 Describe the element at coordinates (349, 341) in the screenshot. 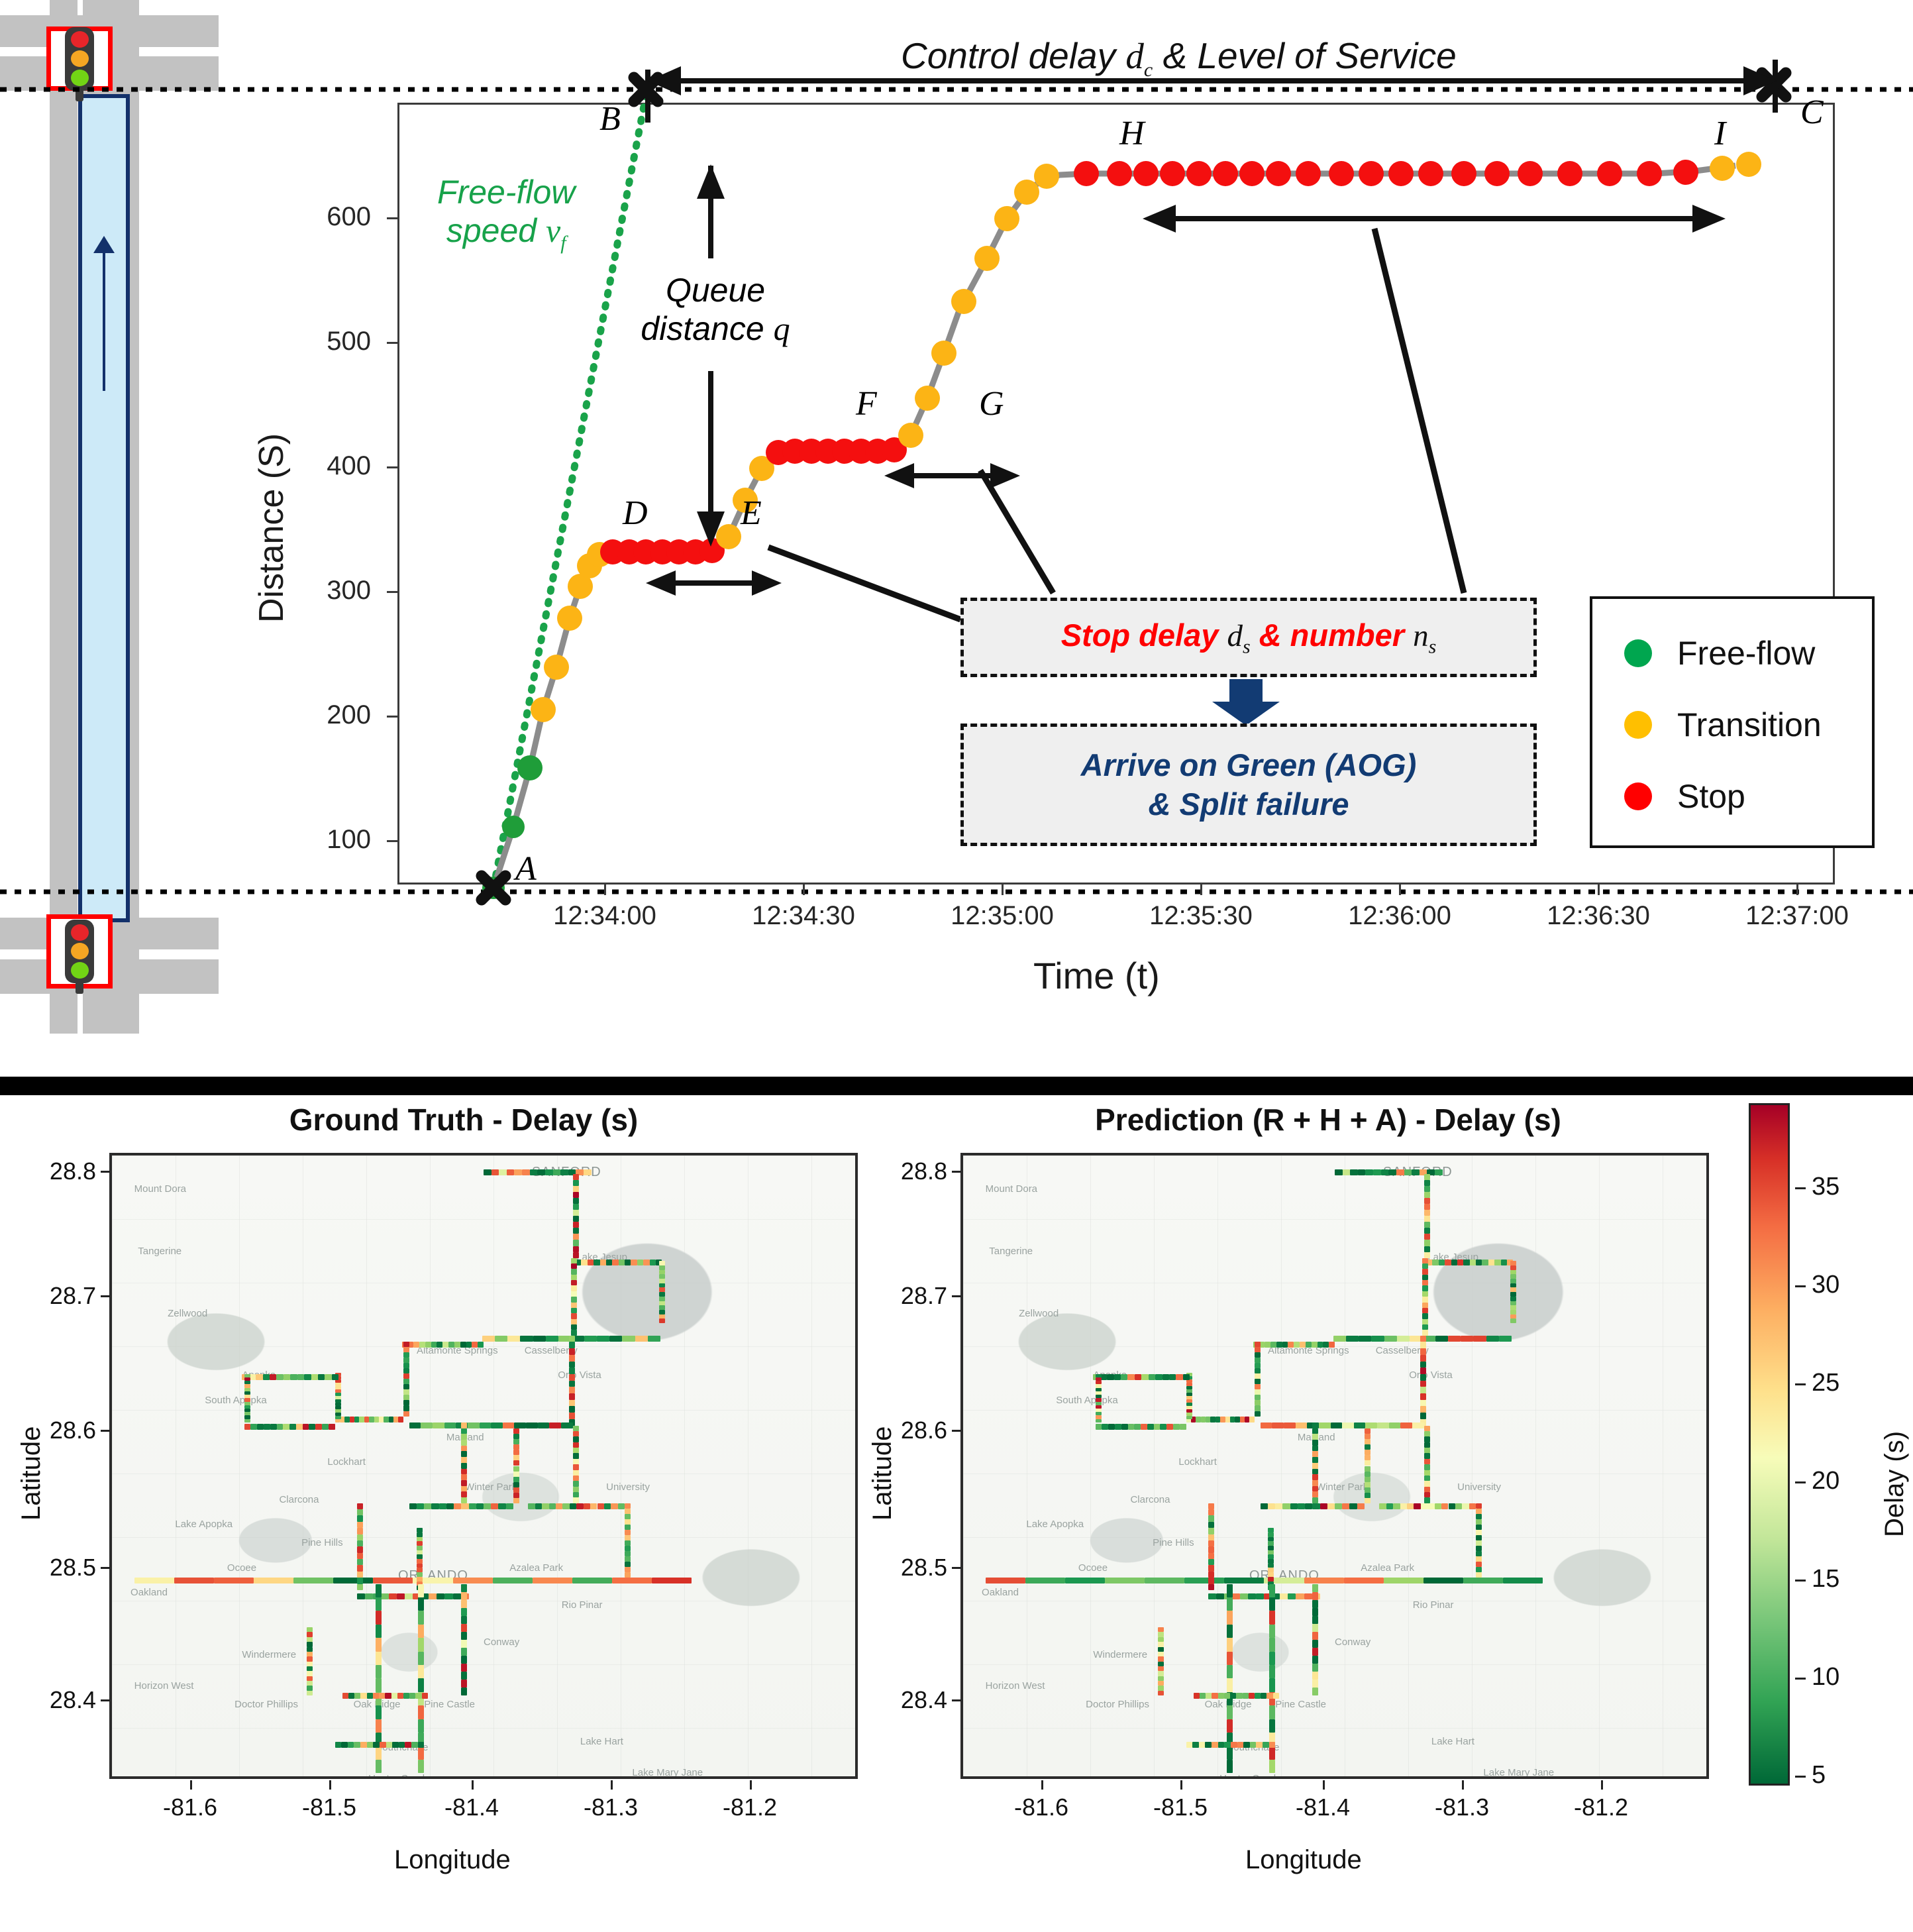

I see `ytick-label-500: 500` at that location.